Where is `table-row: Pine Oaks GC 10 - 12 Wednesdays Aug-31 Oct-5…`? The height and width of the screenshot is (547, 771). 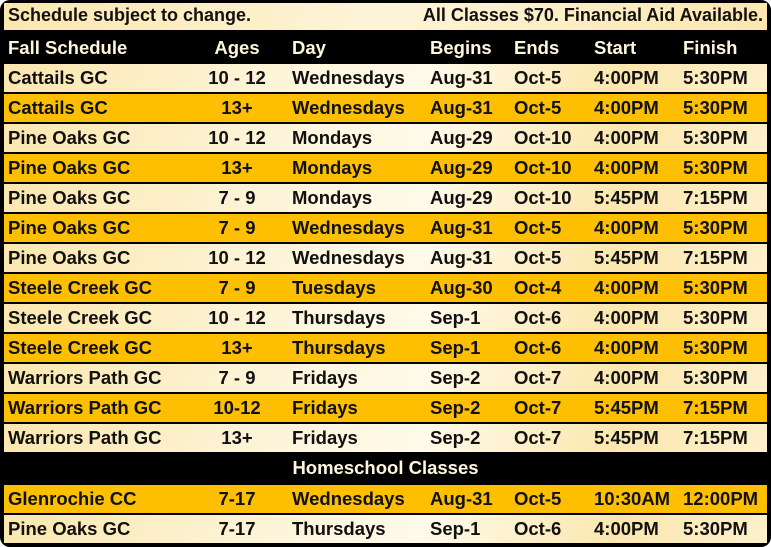 table-row: Pine Oaks GC 10 - 12 Wednesdays Aug-31 Oct-5… is located at coordinates (385, 258).